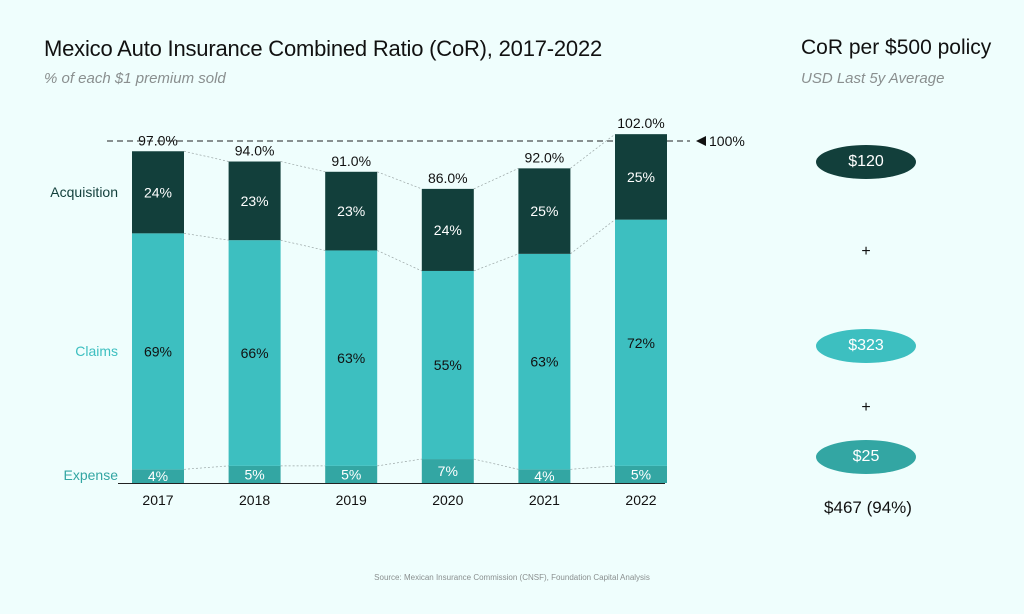 The width and height of the screenshot is (1024, 614). I want to click on segment-label-claims: 66%, so click(255, 353).